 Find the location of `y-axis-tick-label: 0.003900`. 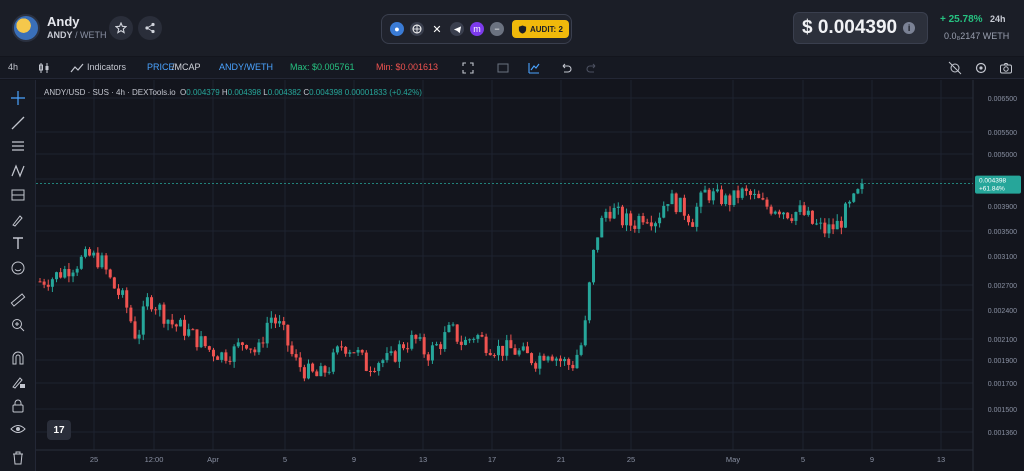

y-axis-tick-label: 0.003900 is located at coordinates (1002, 207).